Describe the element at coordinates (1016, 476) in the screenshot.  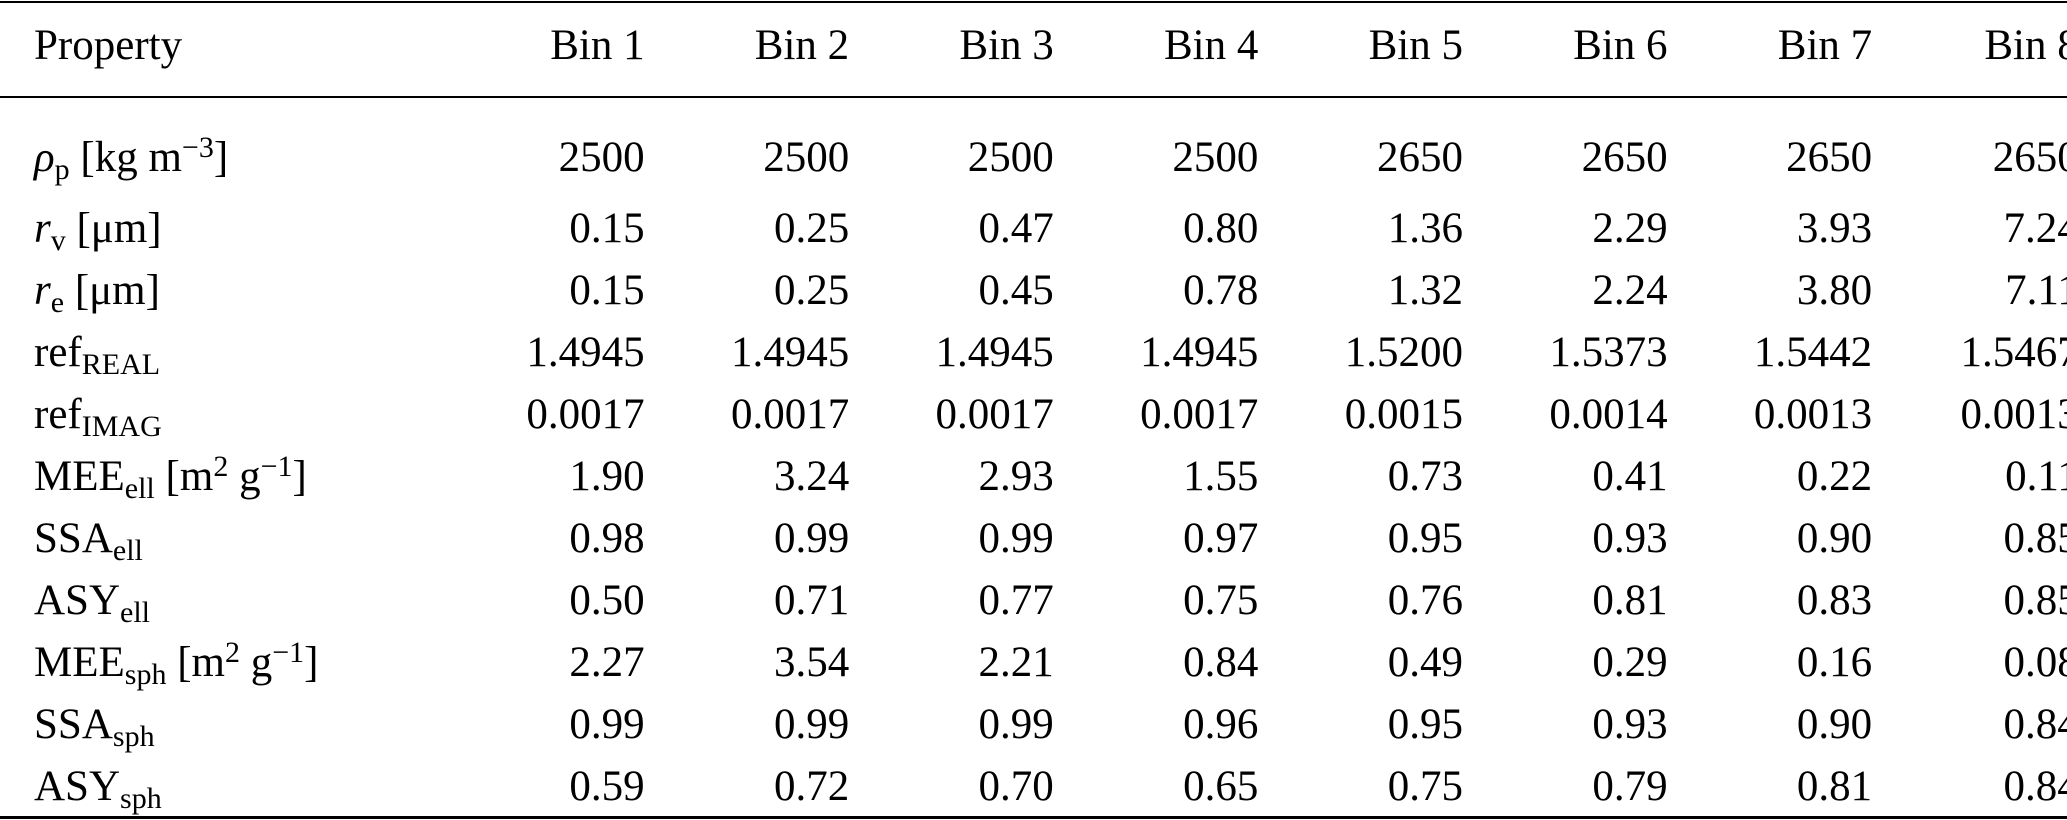
I see `table-cell-bin-3: 2.93` at that location.